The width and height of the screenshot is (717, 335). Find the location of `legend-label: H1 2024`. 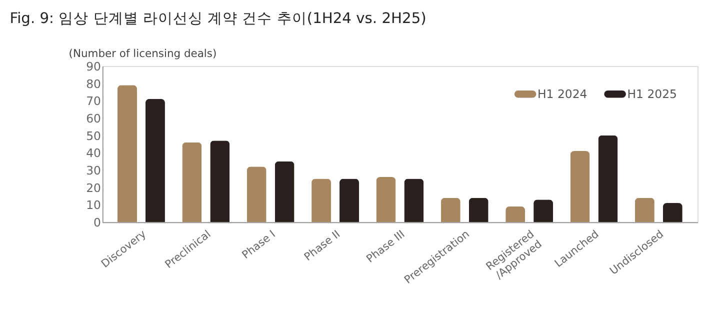

legend-label: H1 2024 is located at coordinates (563, 93).